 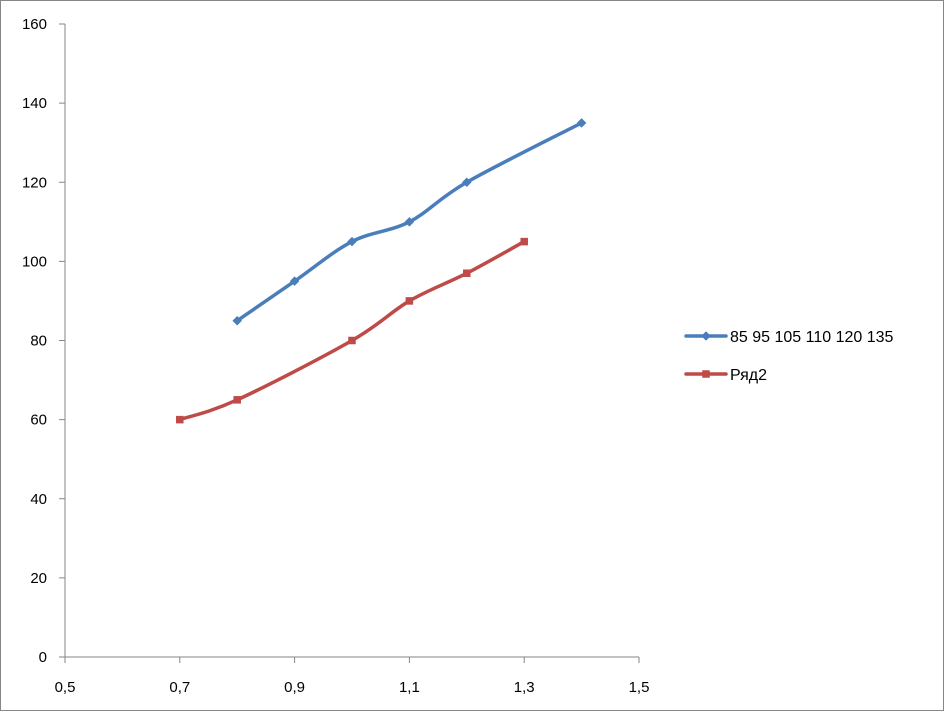 What do you see at coordinates (812, 337) in the screenshot?
I see `legend-label: 85 95 105 110 120 135` at bounding box center [812, 337].